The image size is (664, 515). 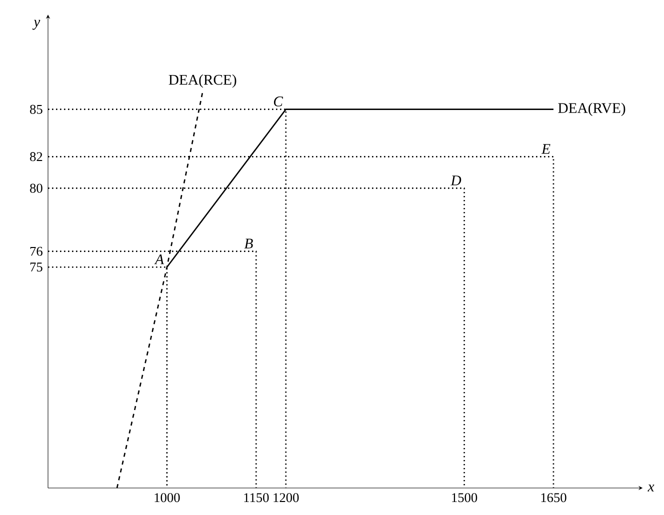 I want to click on annotation: A, so click(x=159, y=259).